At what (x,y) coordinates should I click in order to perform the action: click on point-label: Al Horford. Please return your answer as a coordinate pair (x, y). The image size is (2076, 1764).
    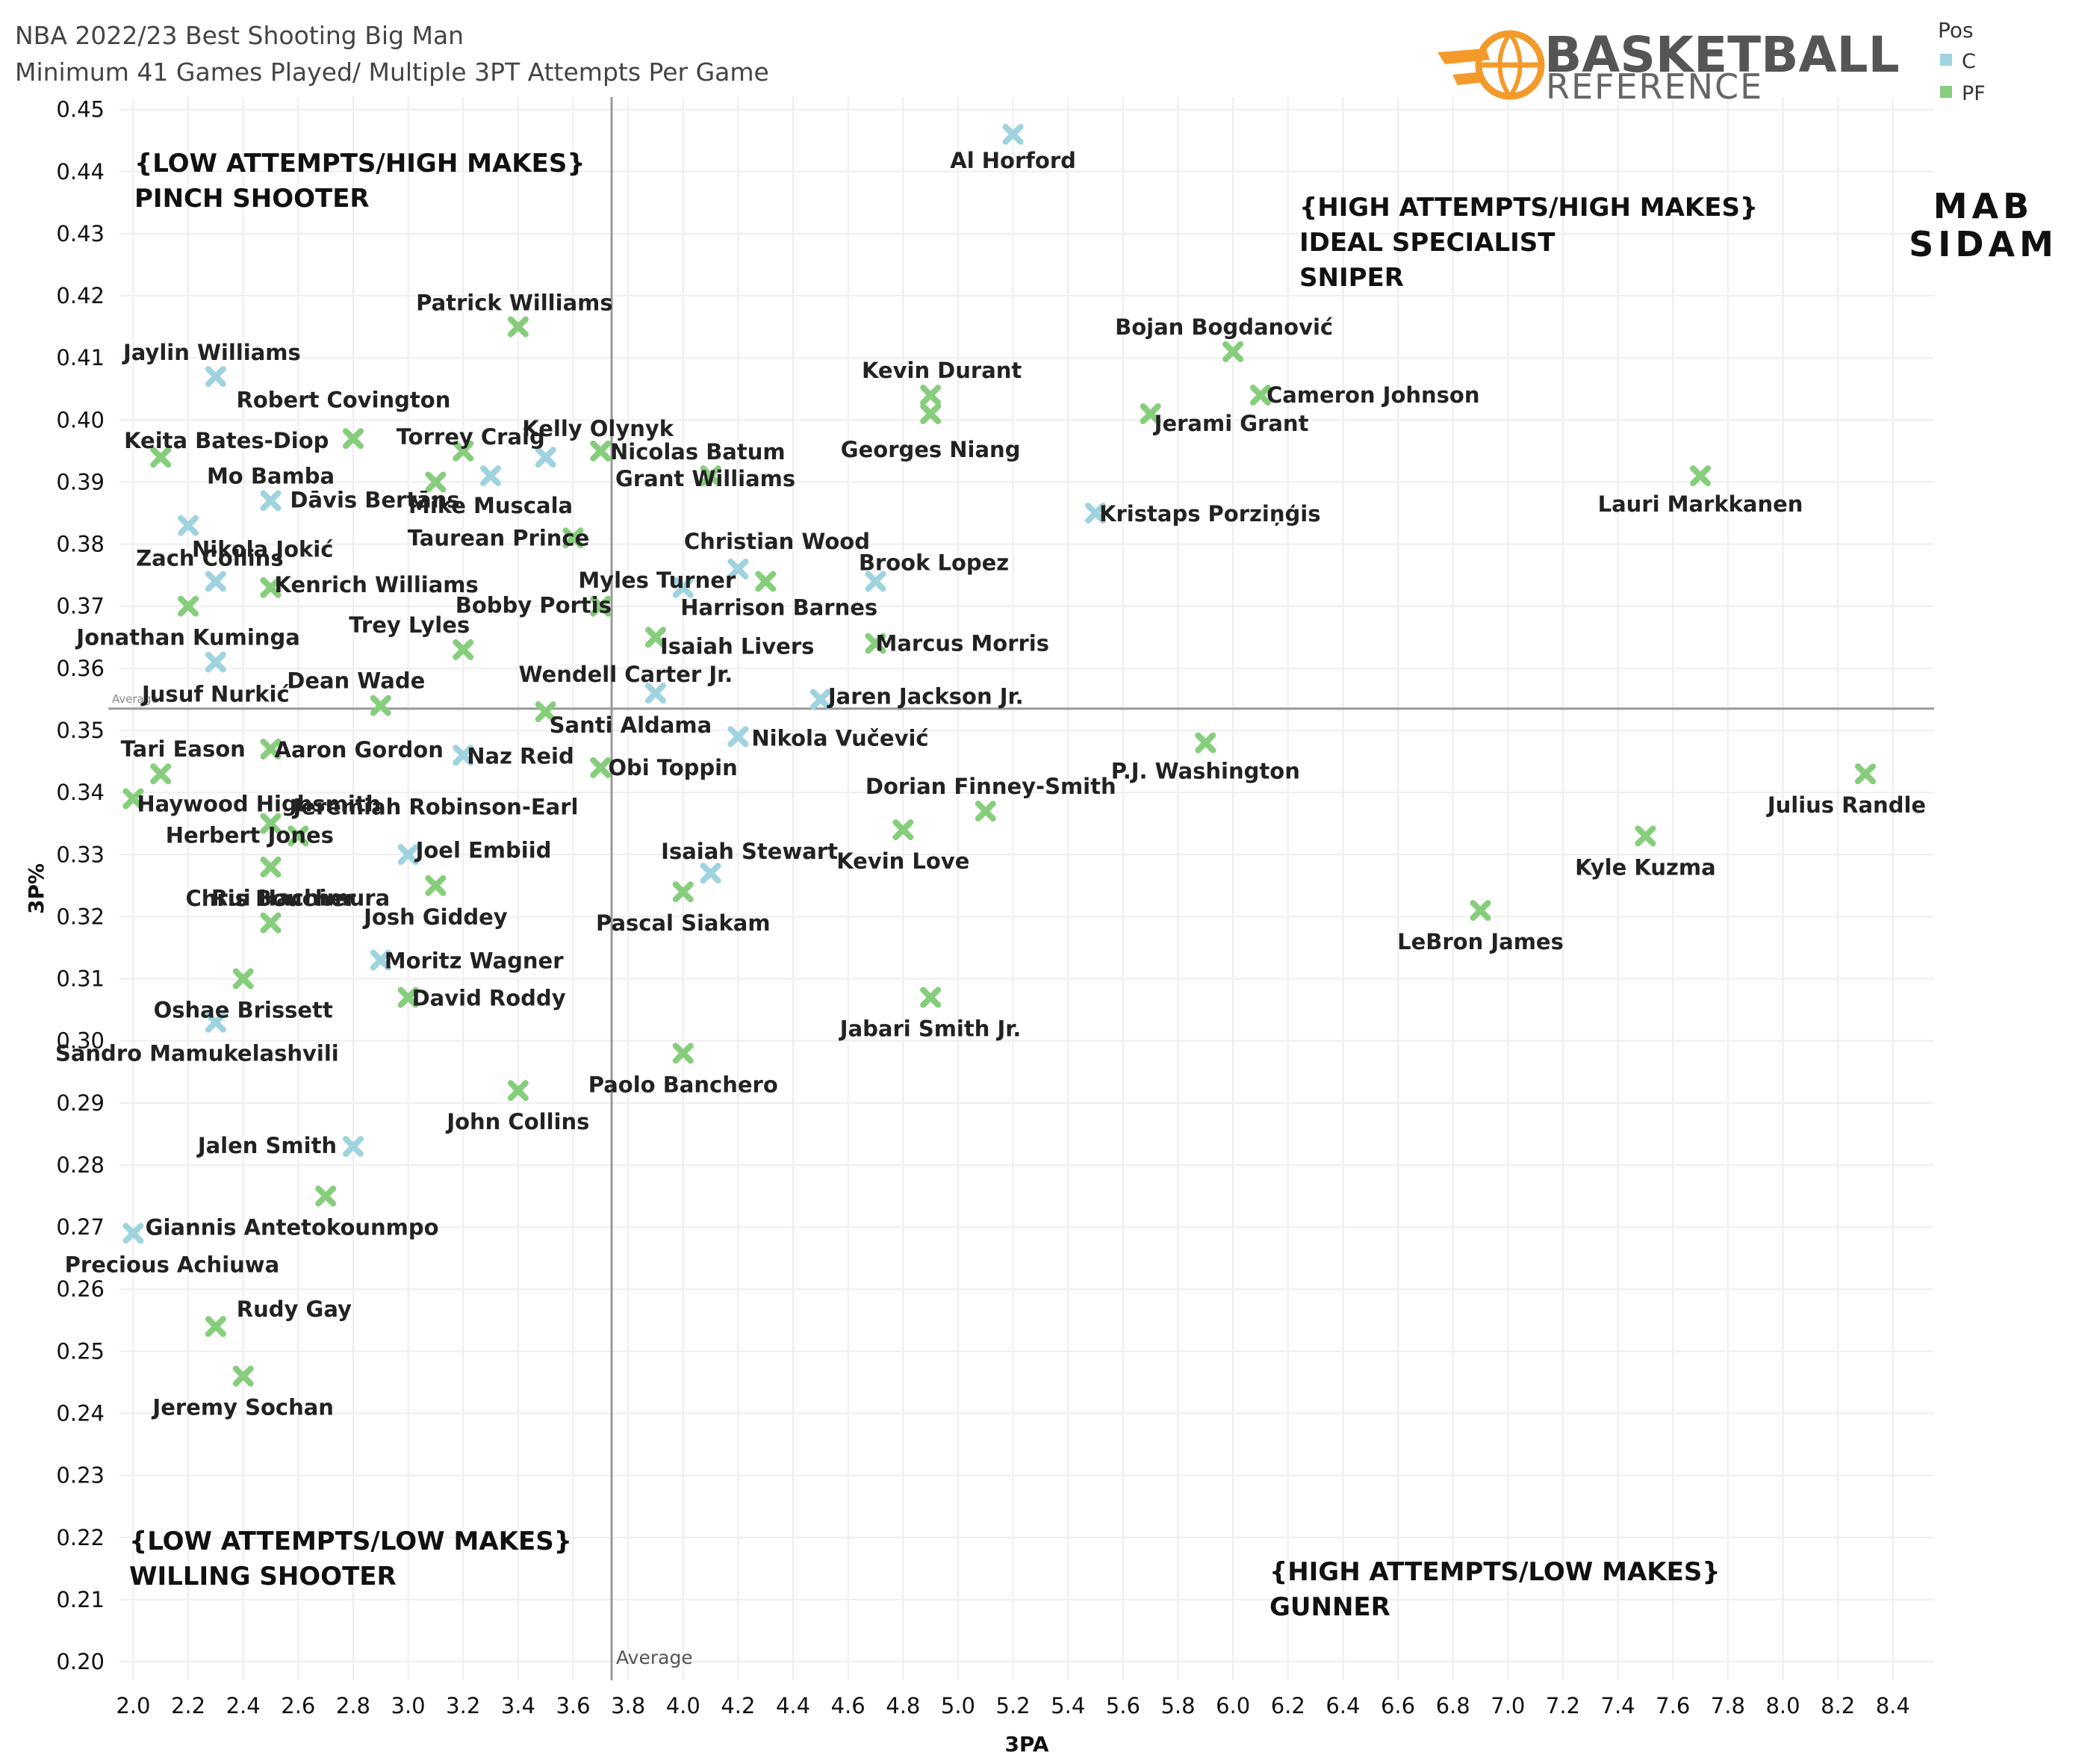
    Looking at the image, I should click on (1013, 160).